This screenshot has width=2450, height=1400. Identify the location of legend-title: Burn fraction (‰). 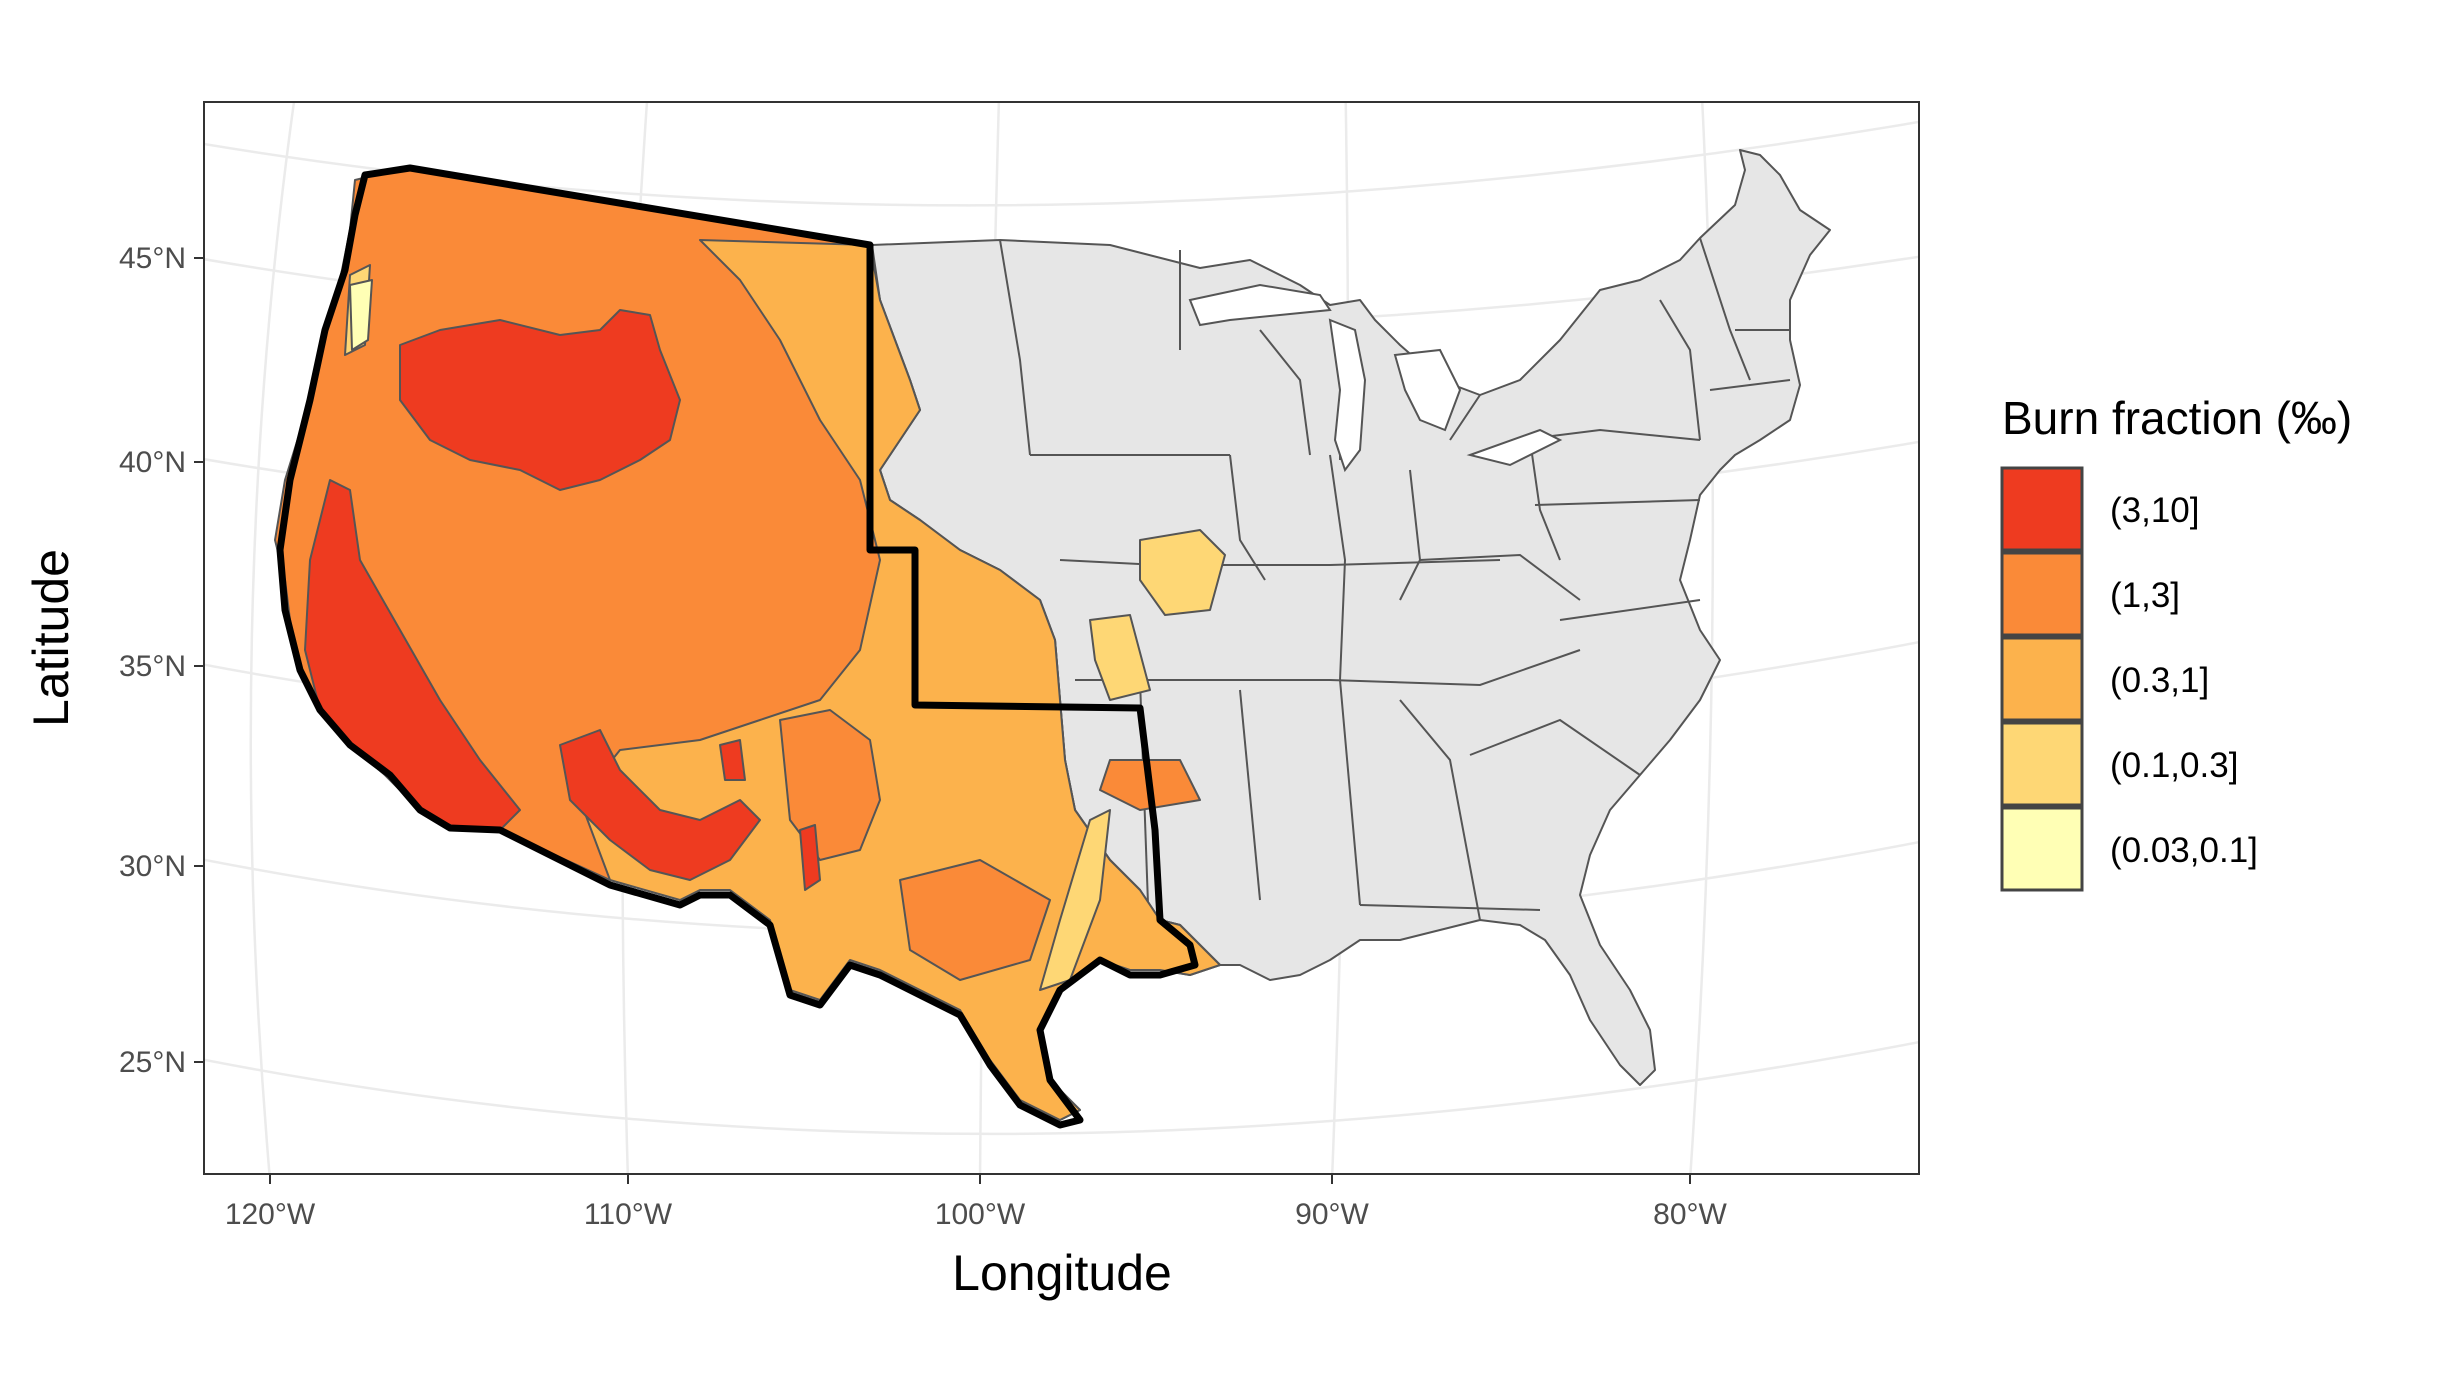
(2177, 418).